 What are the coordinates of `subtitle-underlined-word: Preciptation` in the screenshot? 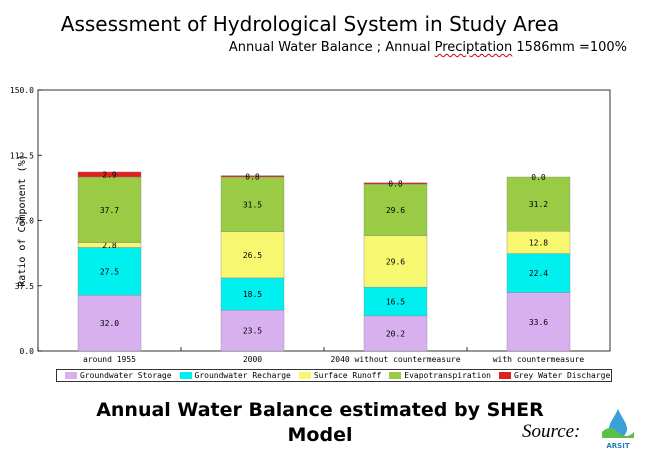 It's located at (473, 47).